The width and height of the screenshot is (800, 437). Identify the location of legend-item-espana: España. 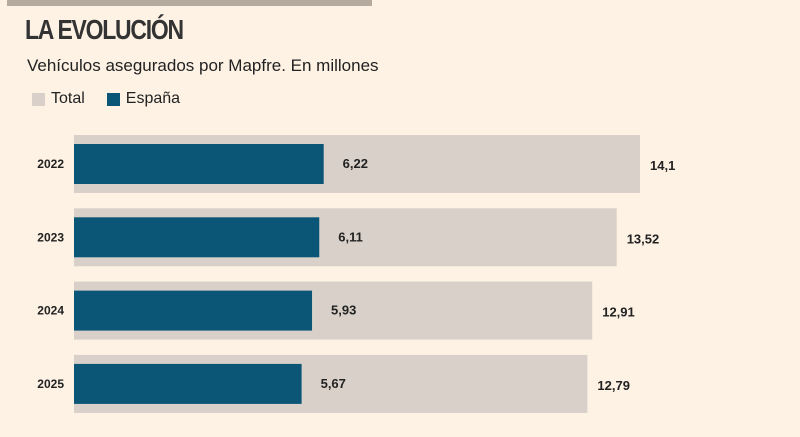
(143, 99).